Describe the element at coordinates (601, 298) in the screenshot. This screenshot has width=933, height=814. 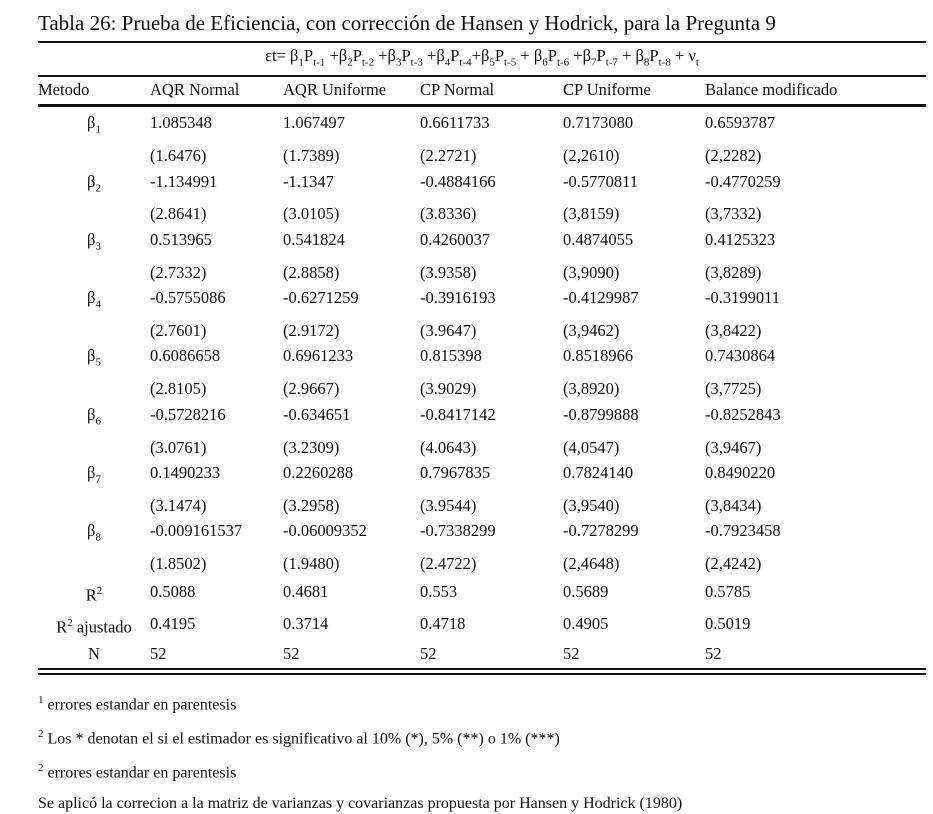
I see `estimate-value: -0.4129987` at that location.